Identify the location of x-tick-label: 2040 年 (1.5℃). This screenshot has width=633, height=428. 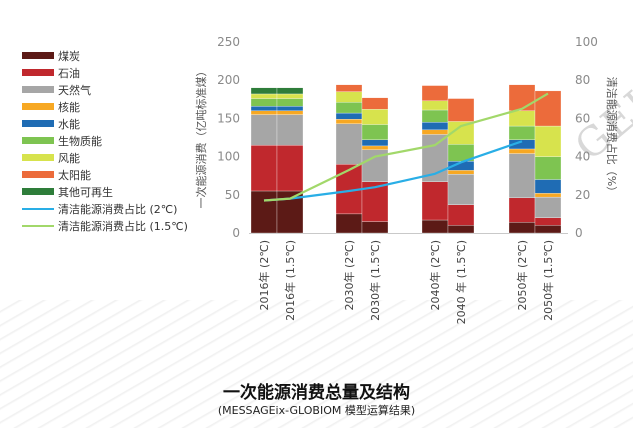
(461, 282).